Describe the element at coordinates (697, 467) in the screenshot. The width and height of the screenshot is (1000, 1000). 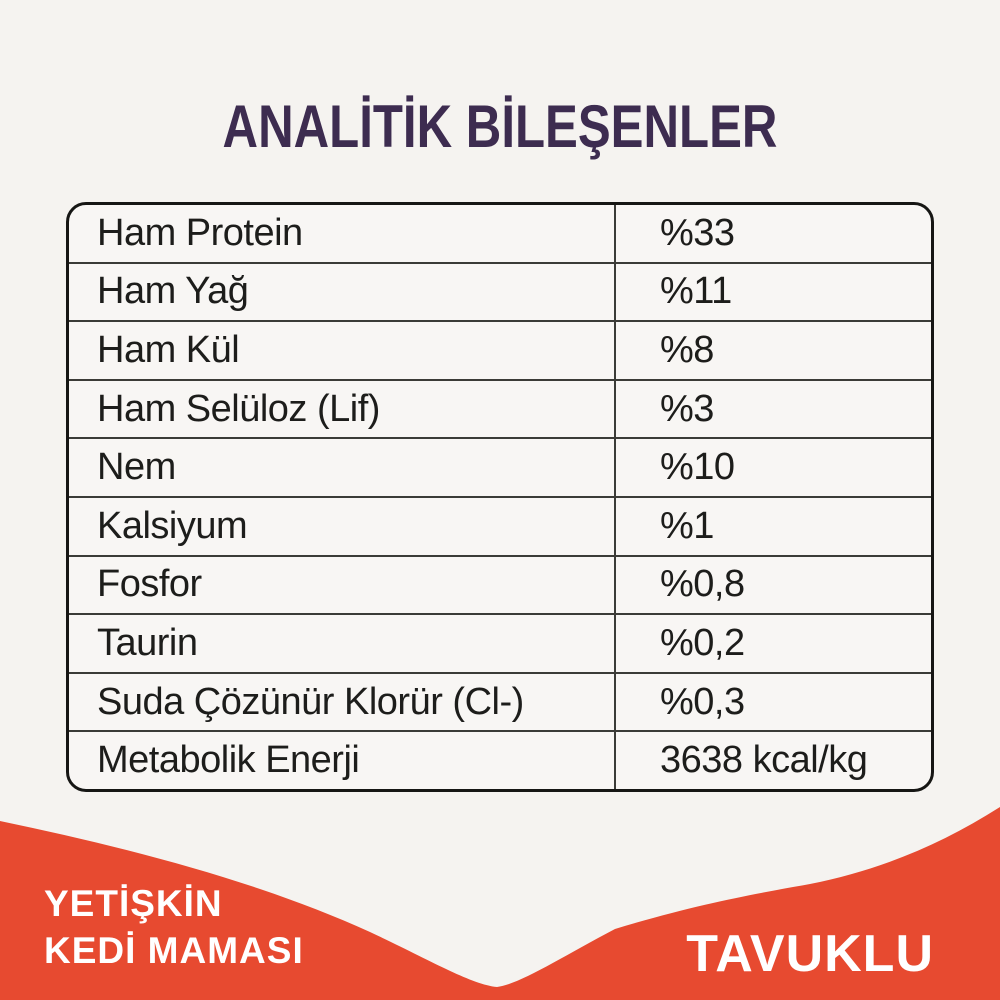
I see `row-value: %10` at that location.